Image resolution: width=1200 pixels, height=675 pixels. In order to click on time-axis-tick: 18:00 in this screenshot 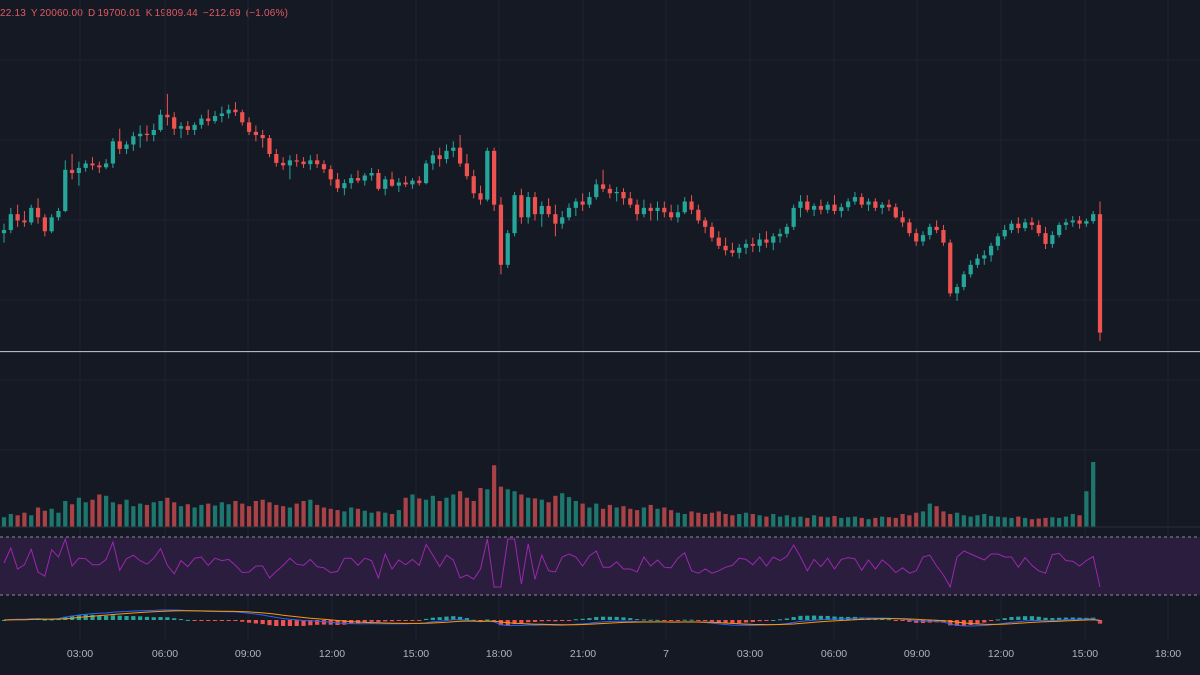, I will do `click(499, 654)`.